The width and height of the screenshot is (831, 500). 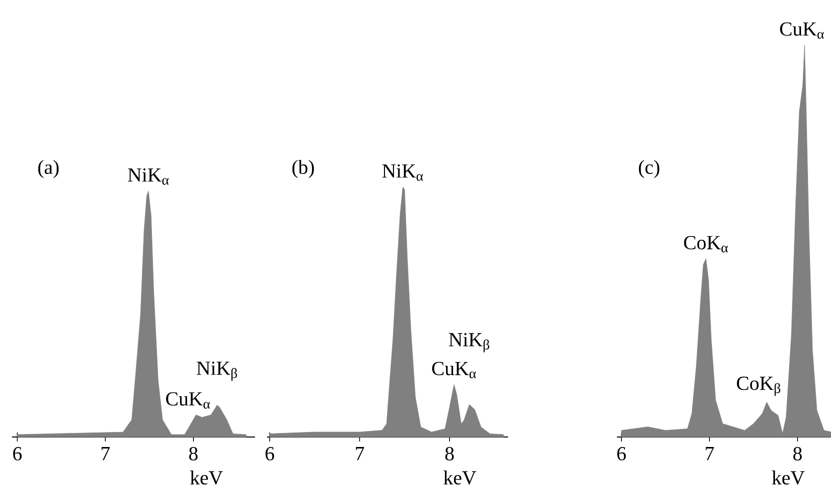 What do you see at coordinates (303, 169) in the screenshot?
I see `chart-title: (b)` at bounding box center [303, 169].